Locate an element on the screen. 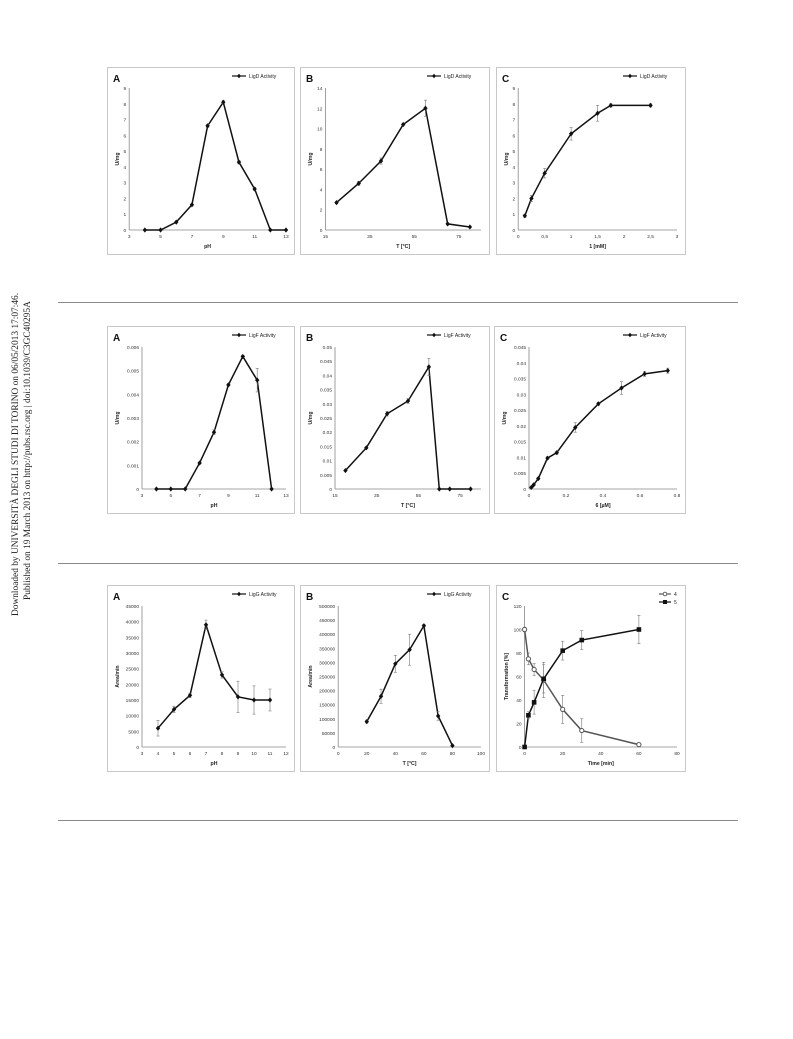  y-tick-label: 0.05 is located at coordinates (328, 348).